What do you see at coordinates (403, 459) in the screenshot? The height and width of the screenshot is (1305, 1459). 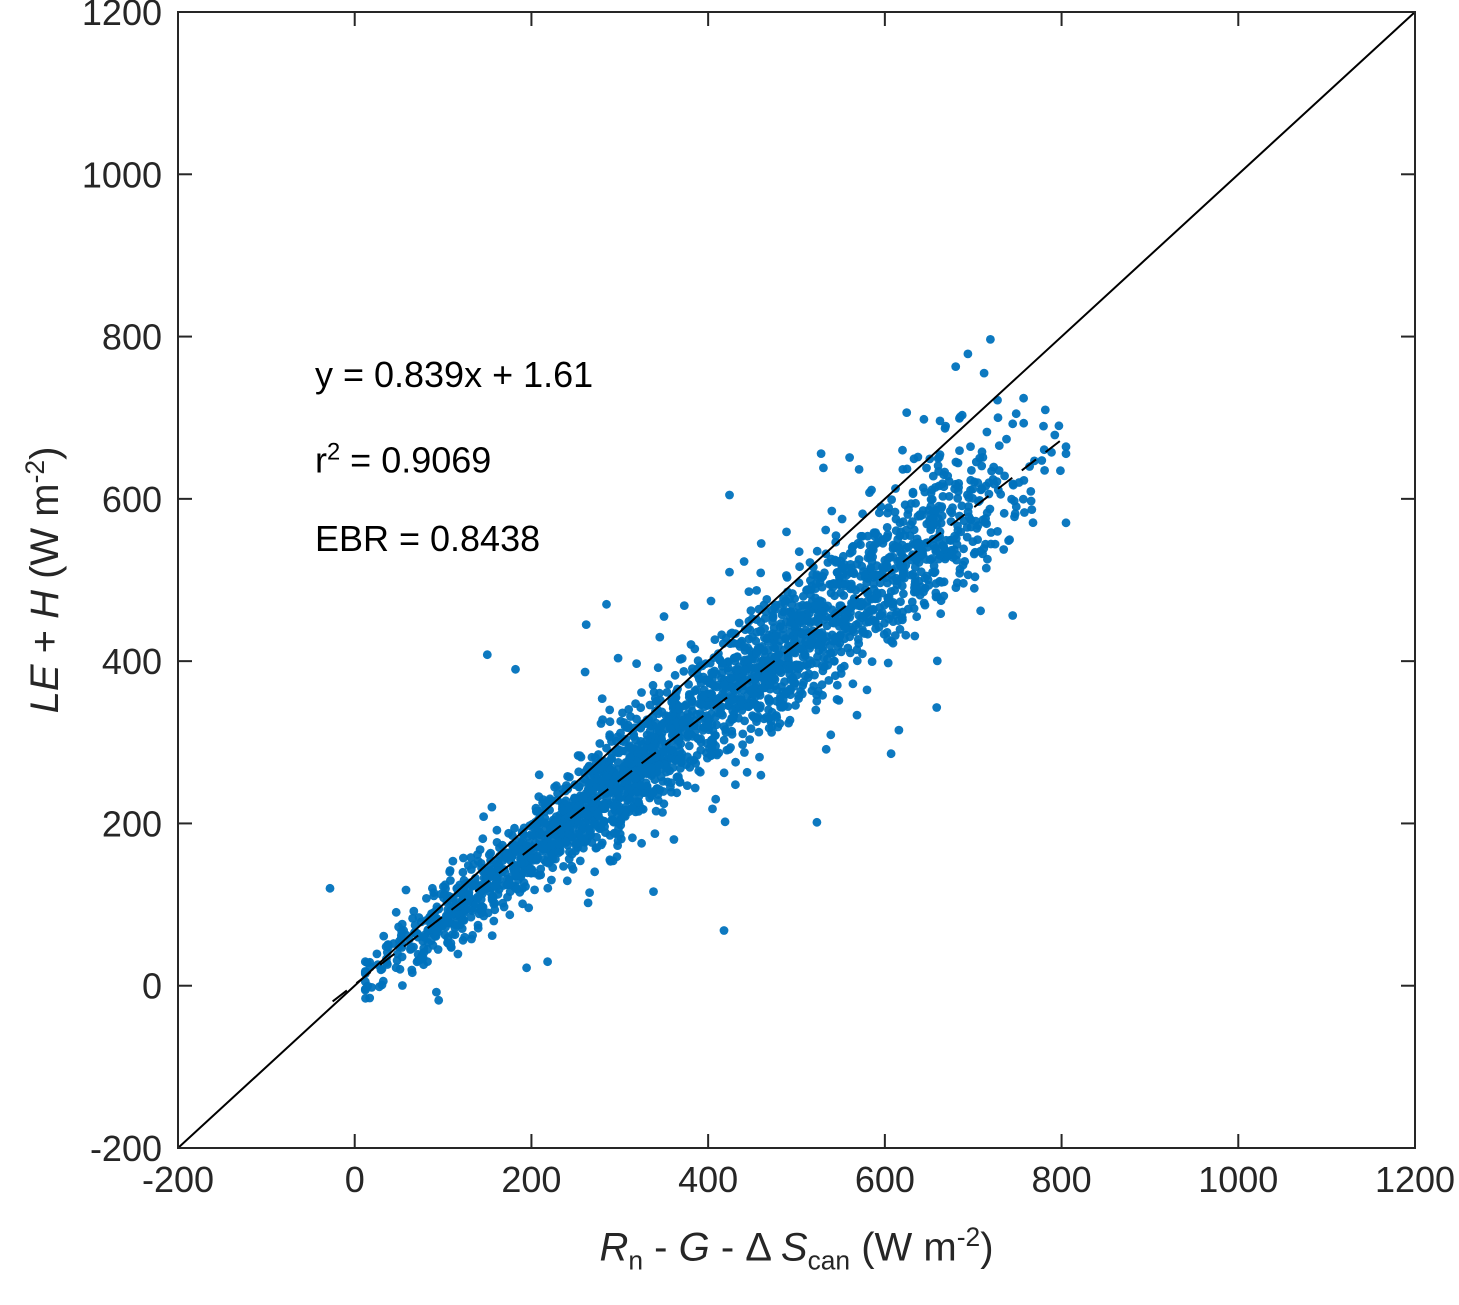 I see `annotation-r-squared: r2 = 0.9069` at bounding box center [403, 459].